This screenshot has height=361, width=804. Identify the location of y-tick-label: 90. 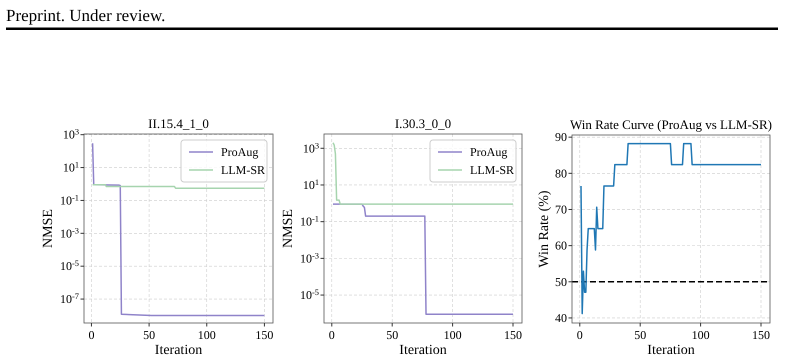
(561, 137).